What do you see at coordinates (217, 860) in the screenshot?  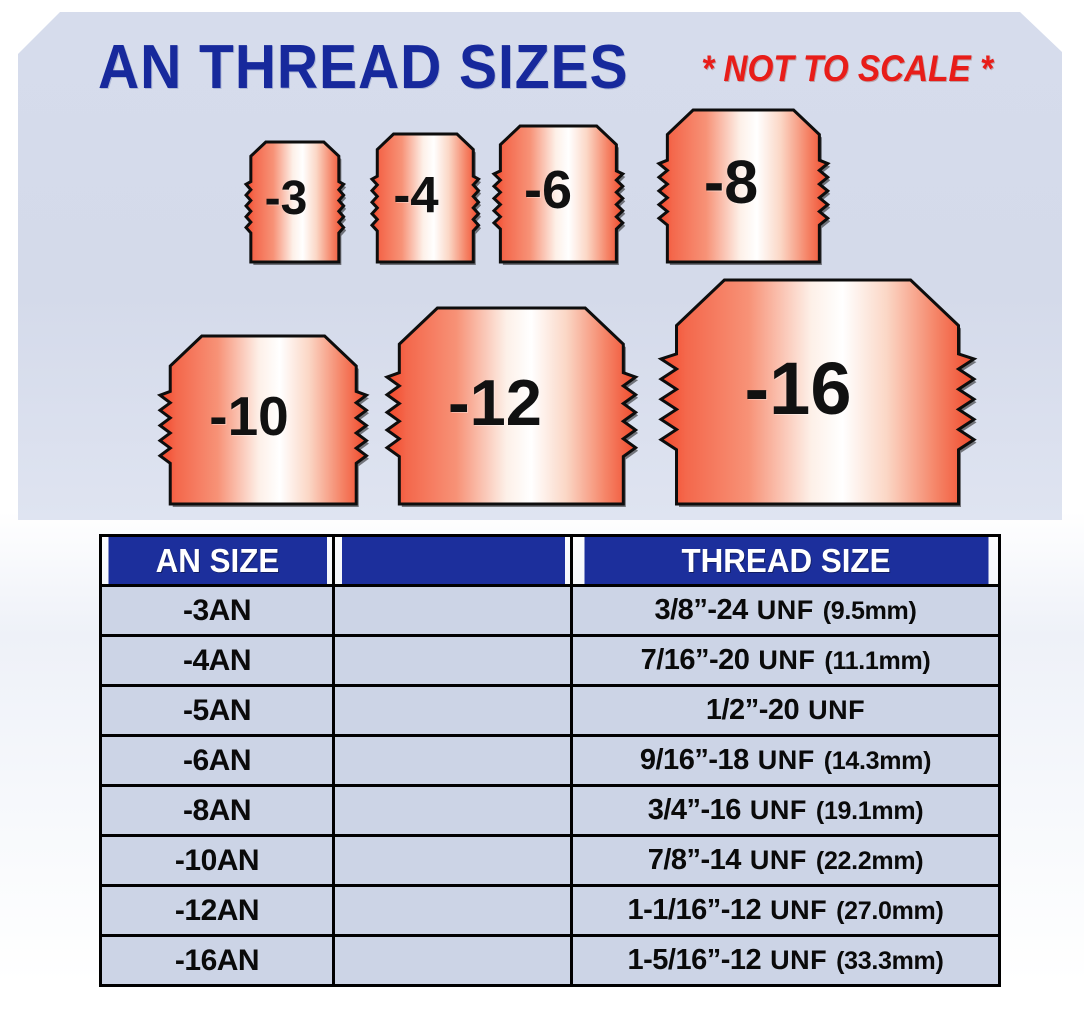 I see `cell-an-size: -10AN` at bounding box center [217, 860].